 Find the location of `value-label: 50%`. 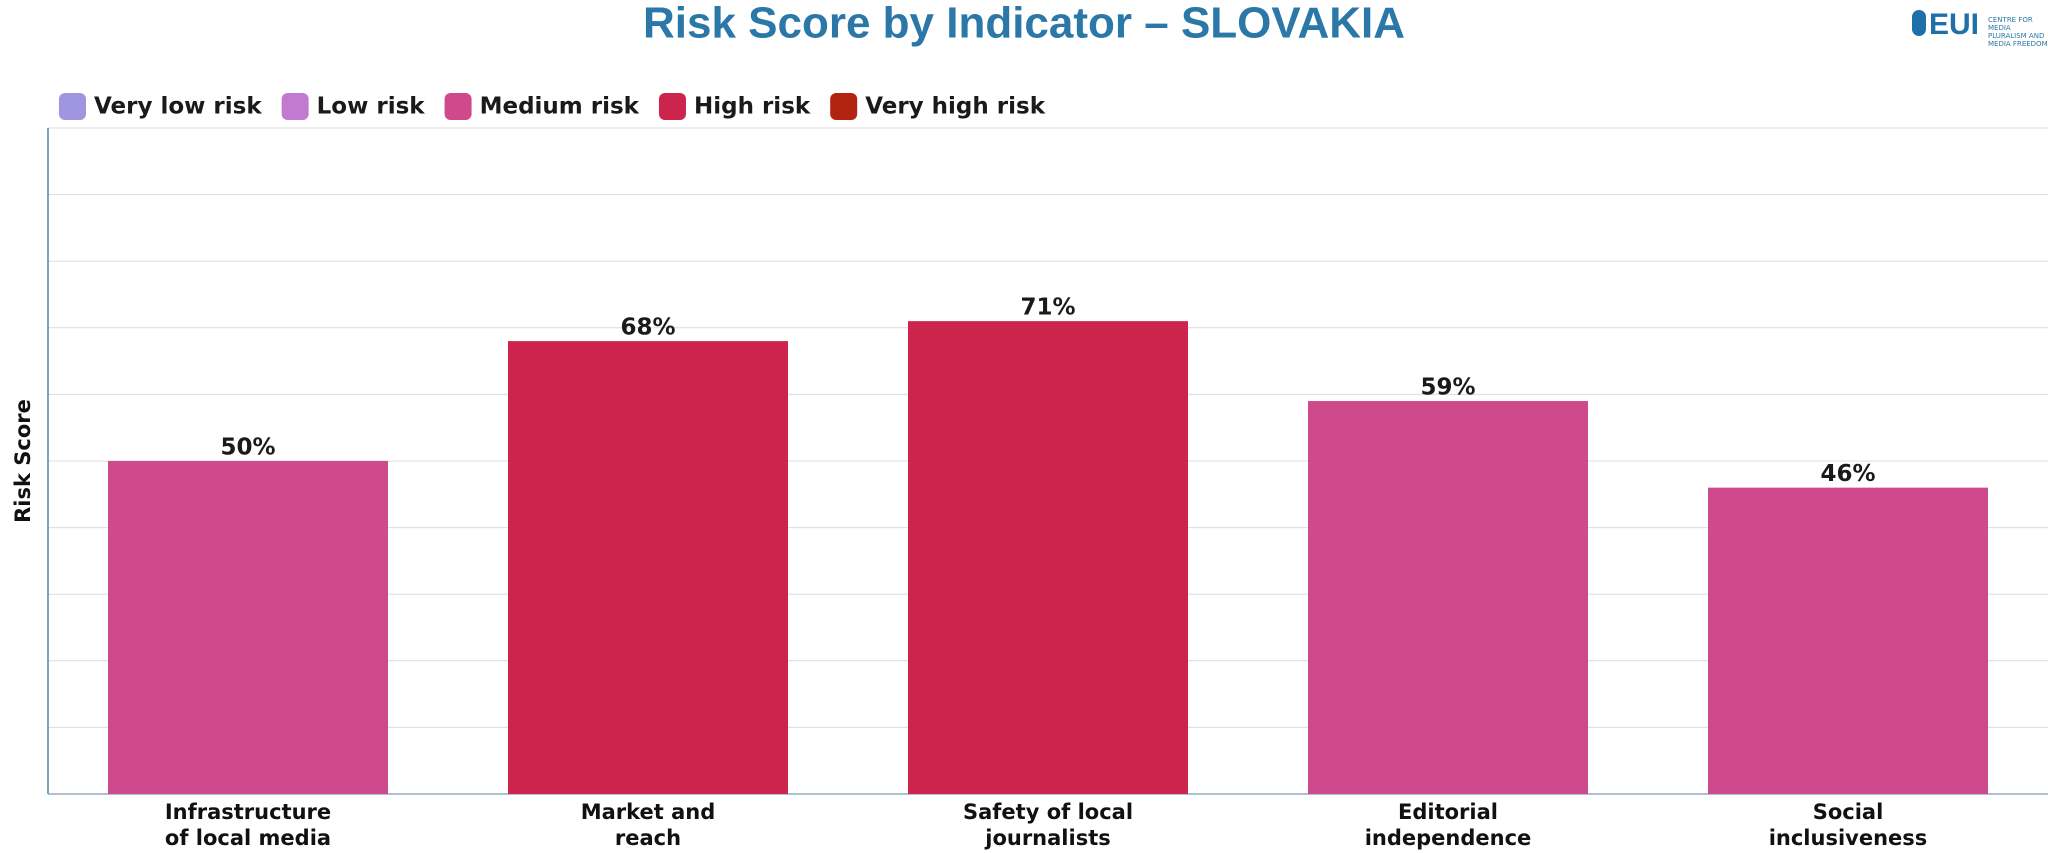

value-label: 50% is located at coordinates (247, 448).